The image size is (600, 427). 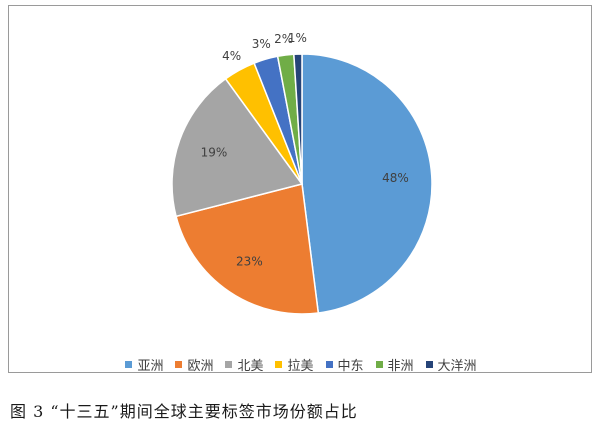 I want to click on legend-label: 亚洲, so click(x=150, y=366).